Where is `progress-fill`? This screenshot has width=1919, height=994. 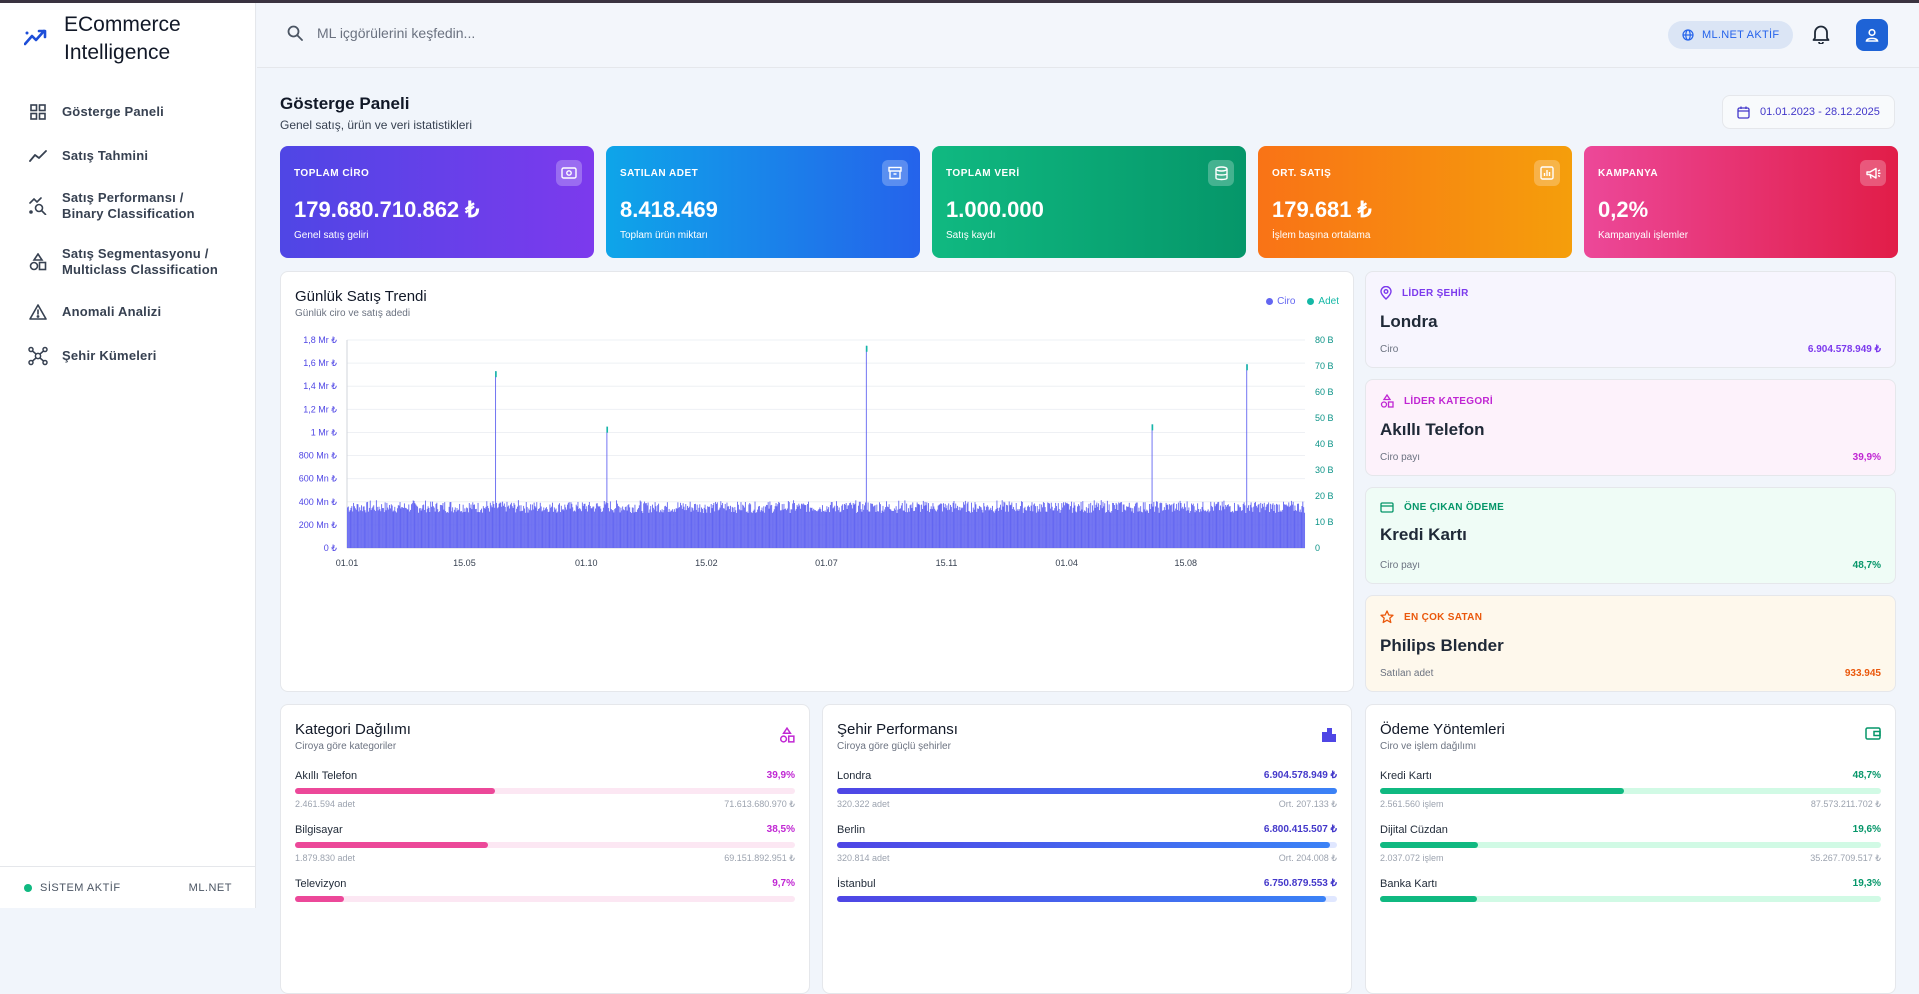
progress-fill is located at coordinates (319, 899).